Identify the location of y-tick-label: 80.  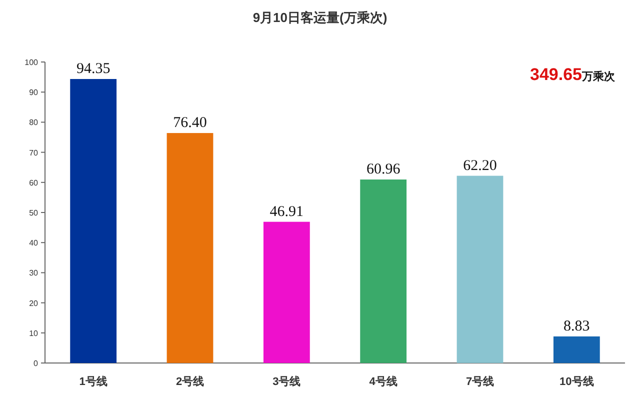
(34, 123).